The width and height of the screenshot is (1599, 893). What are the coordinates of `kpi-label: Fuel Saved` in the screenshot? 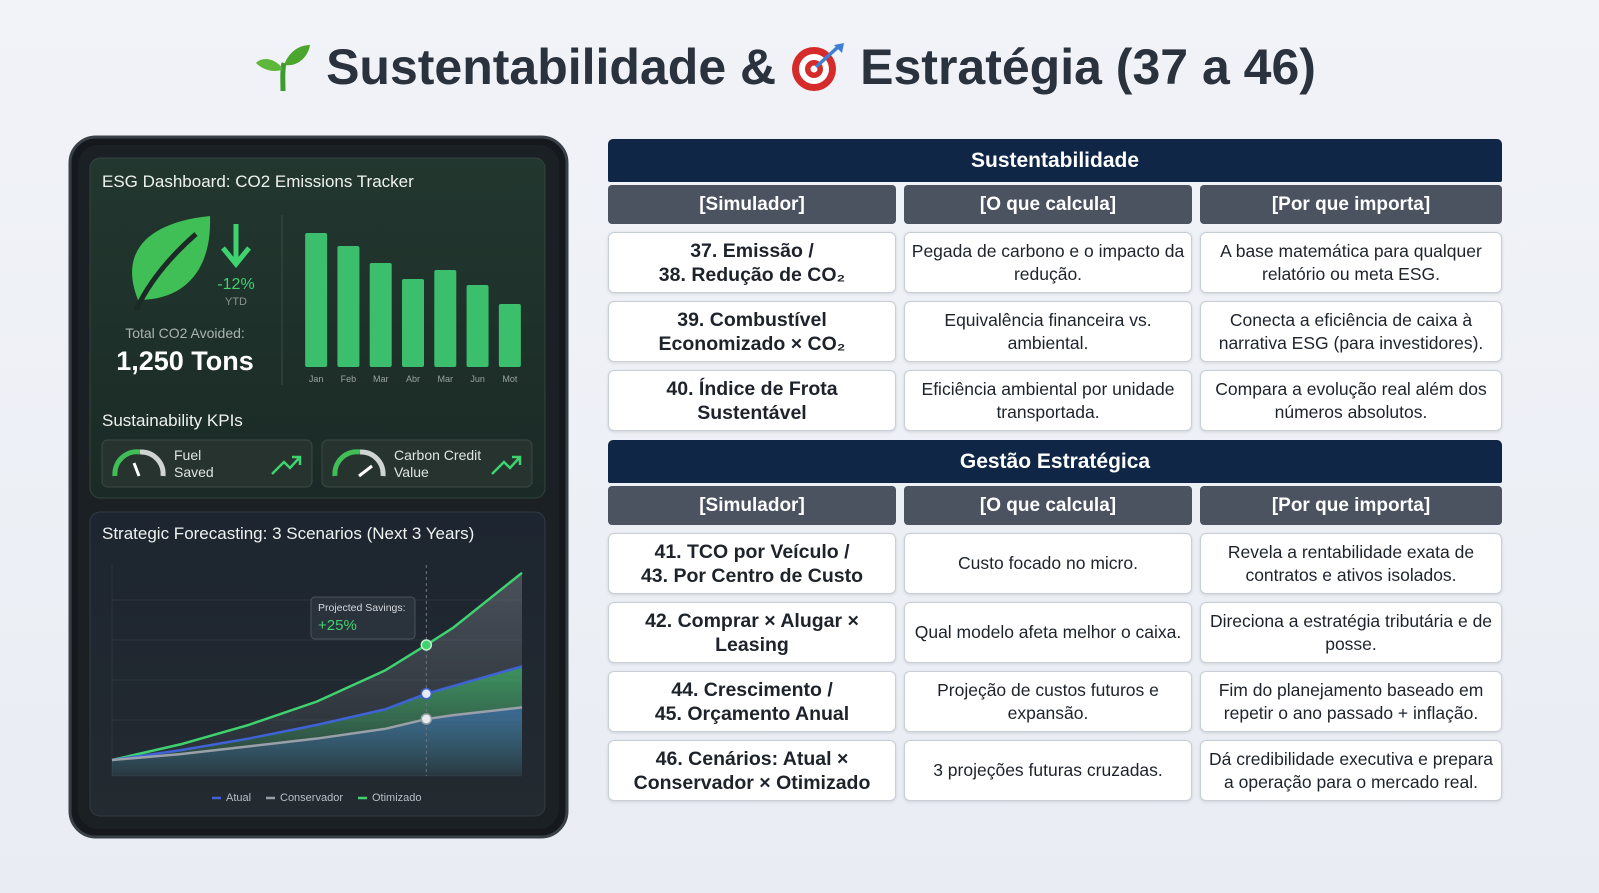 It's located at (194, 463).